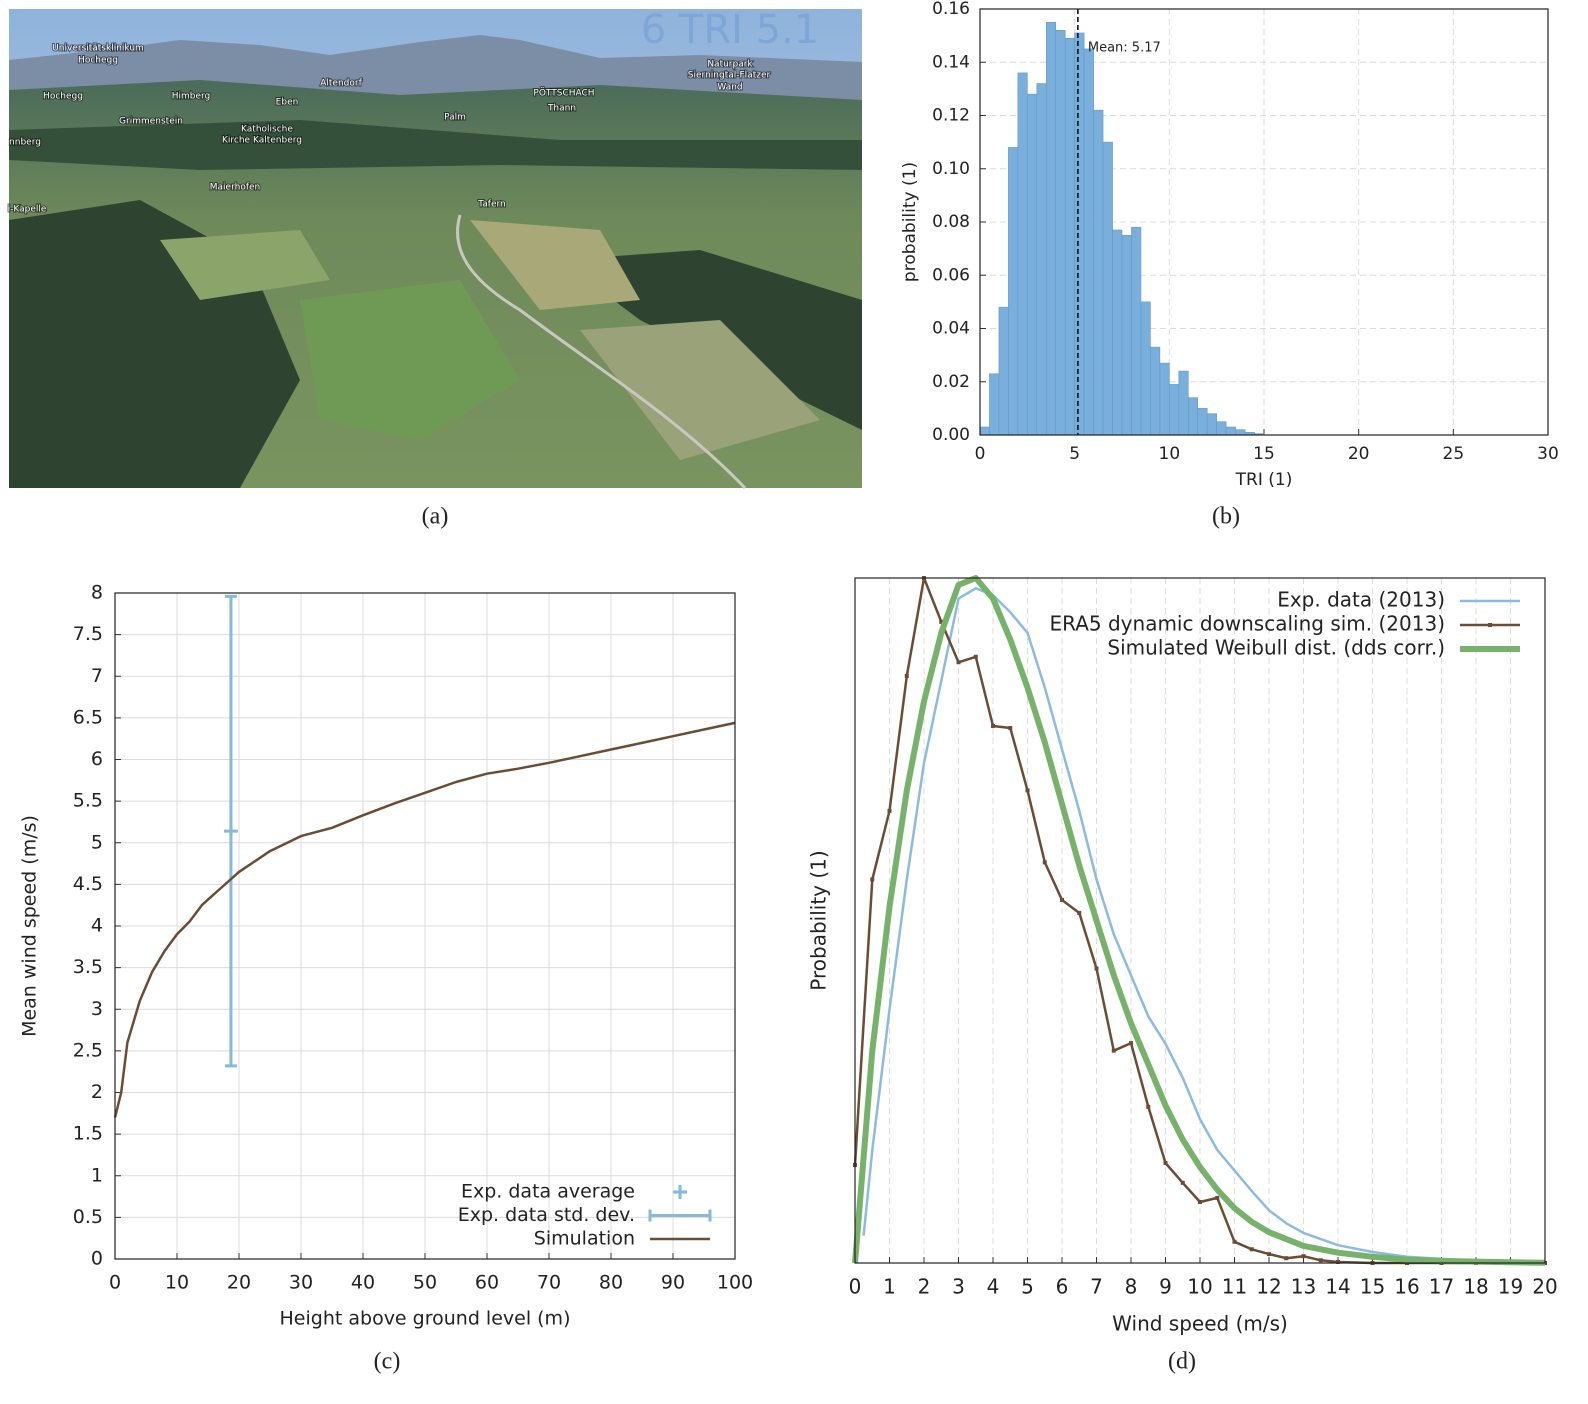 The width and height of the screenshot is (1588, 1404). What do you see at coordinates (889, 1287) in the screenshot?
I see `x-tick-label: 1` at bounding box center [889, 1287].